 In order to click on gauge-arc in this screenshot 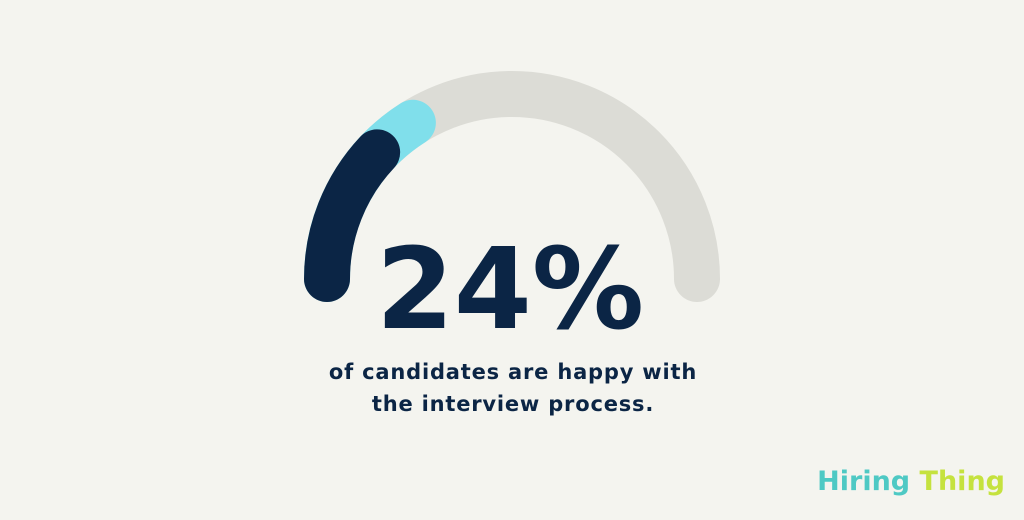, I will do `click(352, 215)`.